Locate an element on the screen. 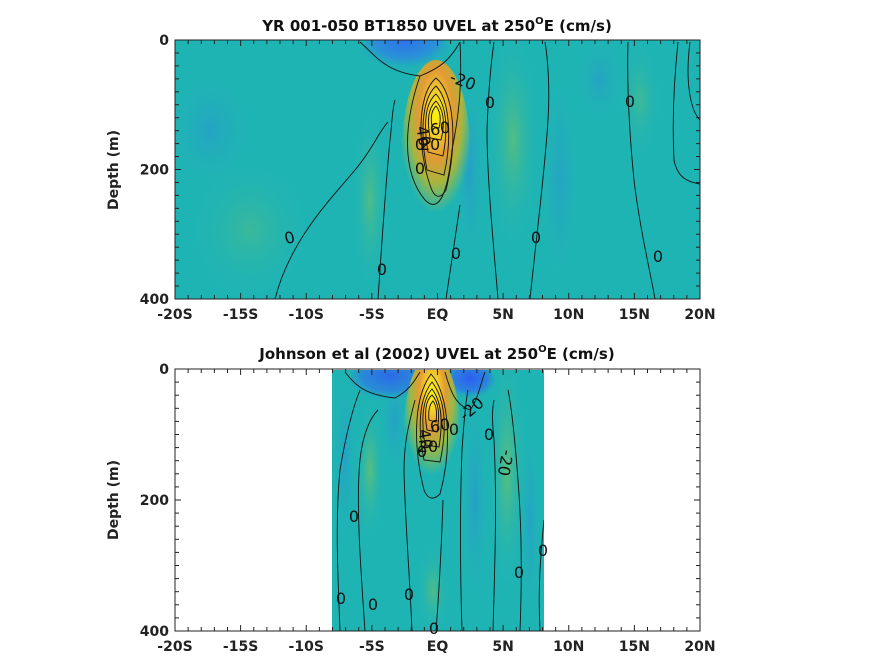 This screenshot has width=875, height=656. panel2-heatmap is located at coordinates (438, 500).